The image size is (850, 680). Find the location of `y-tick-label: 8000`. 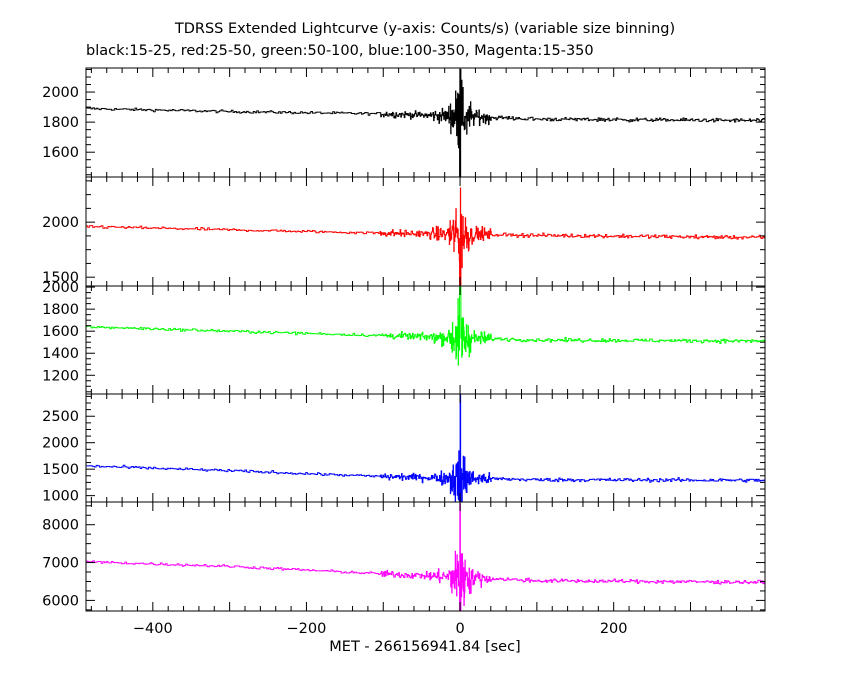

y-tick-label: 8000 is located at coordinates (60, 526).